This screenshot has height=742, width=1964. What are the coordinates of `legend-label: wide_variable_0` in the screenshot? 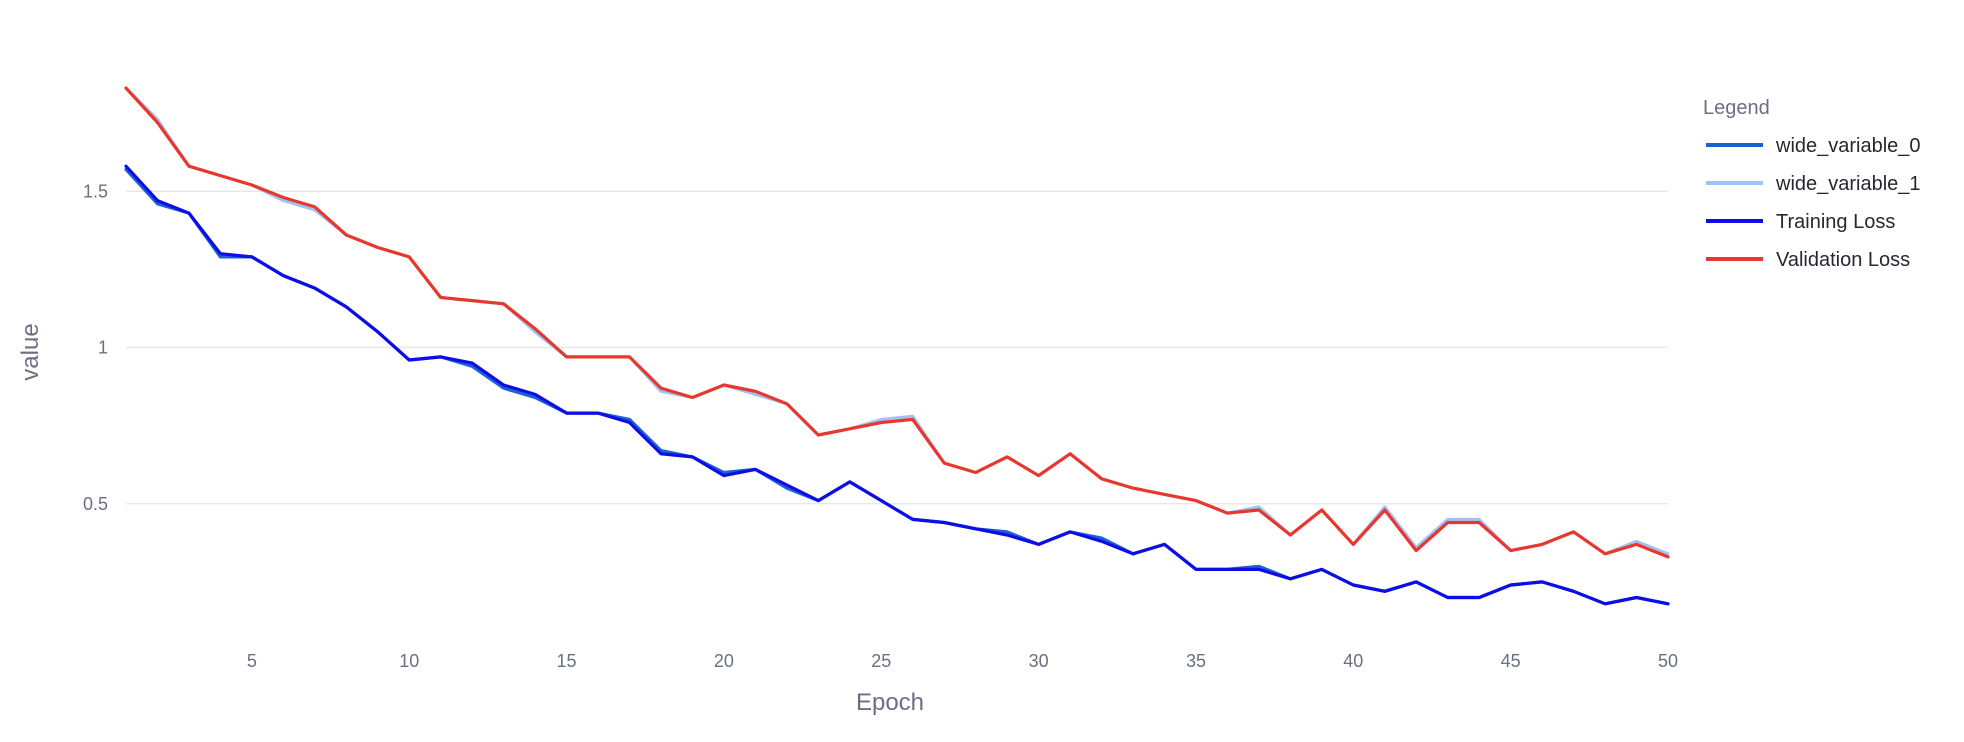 It's located at (1848, 146).